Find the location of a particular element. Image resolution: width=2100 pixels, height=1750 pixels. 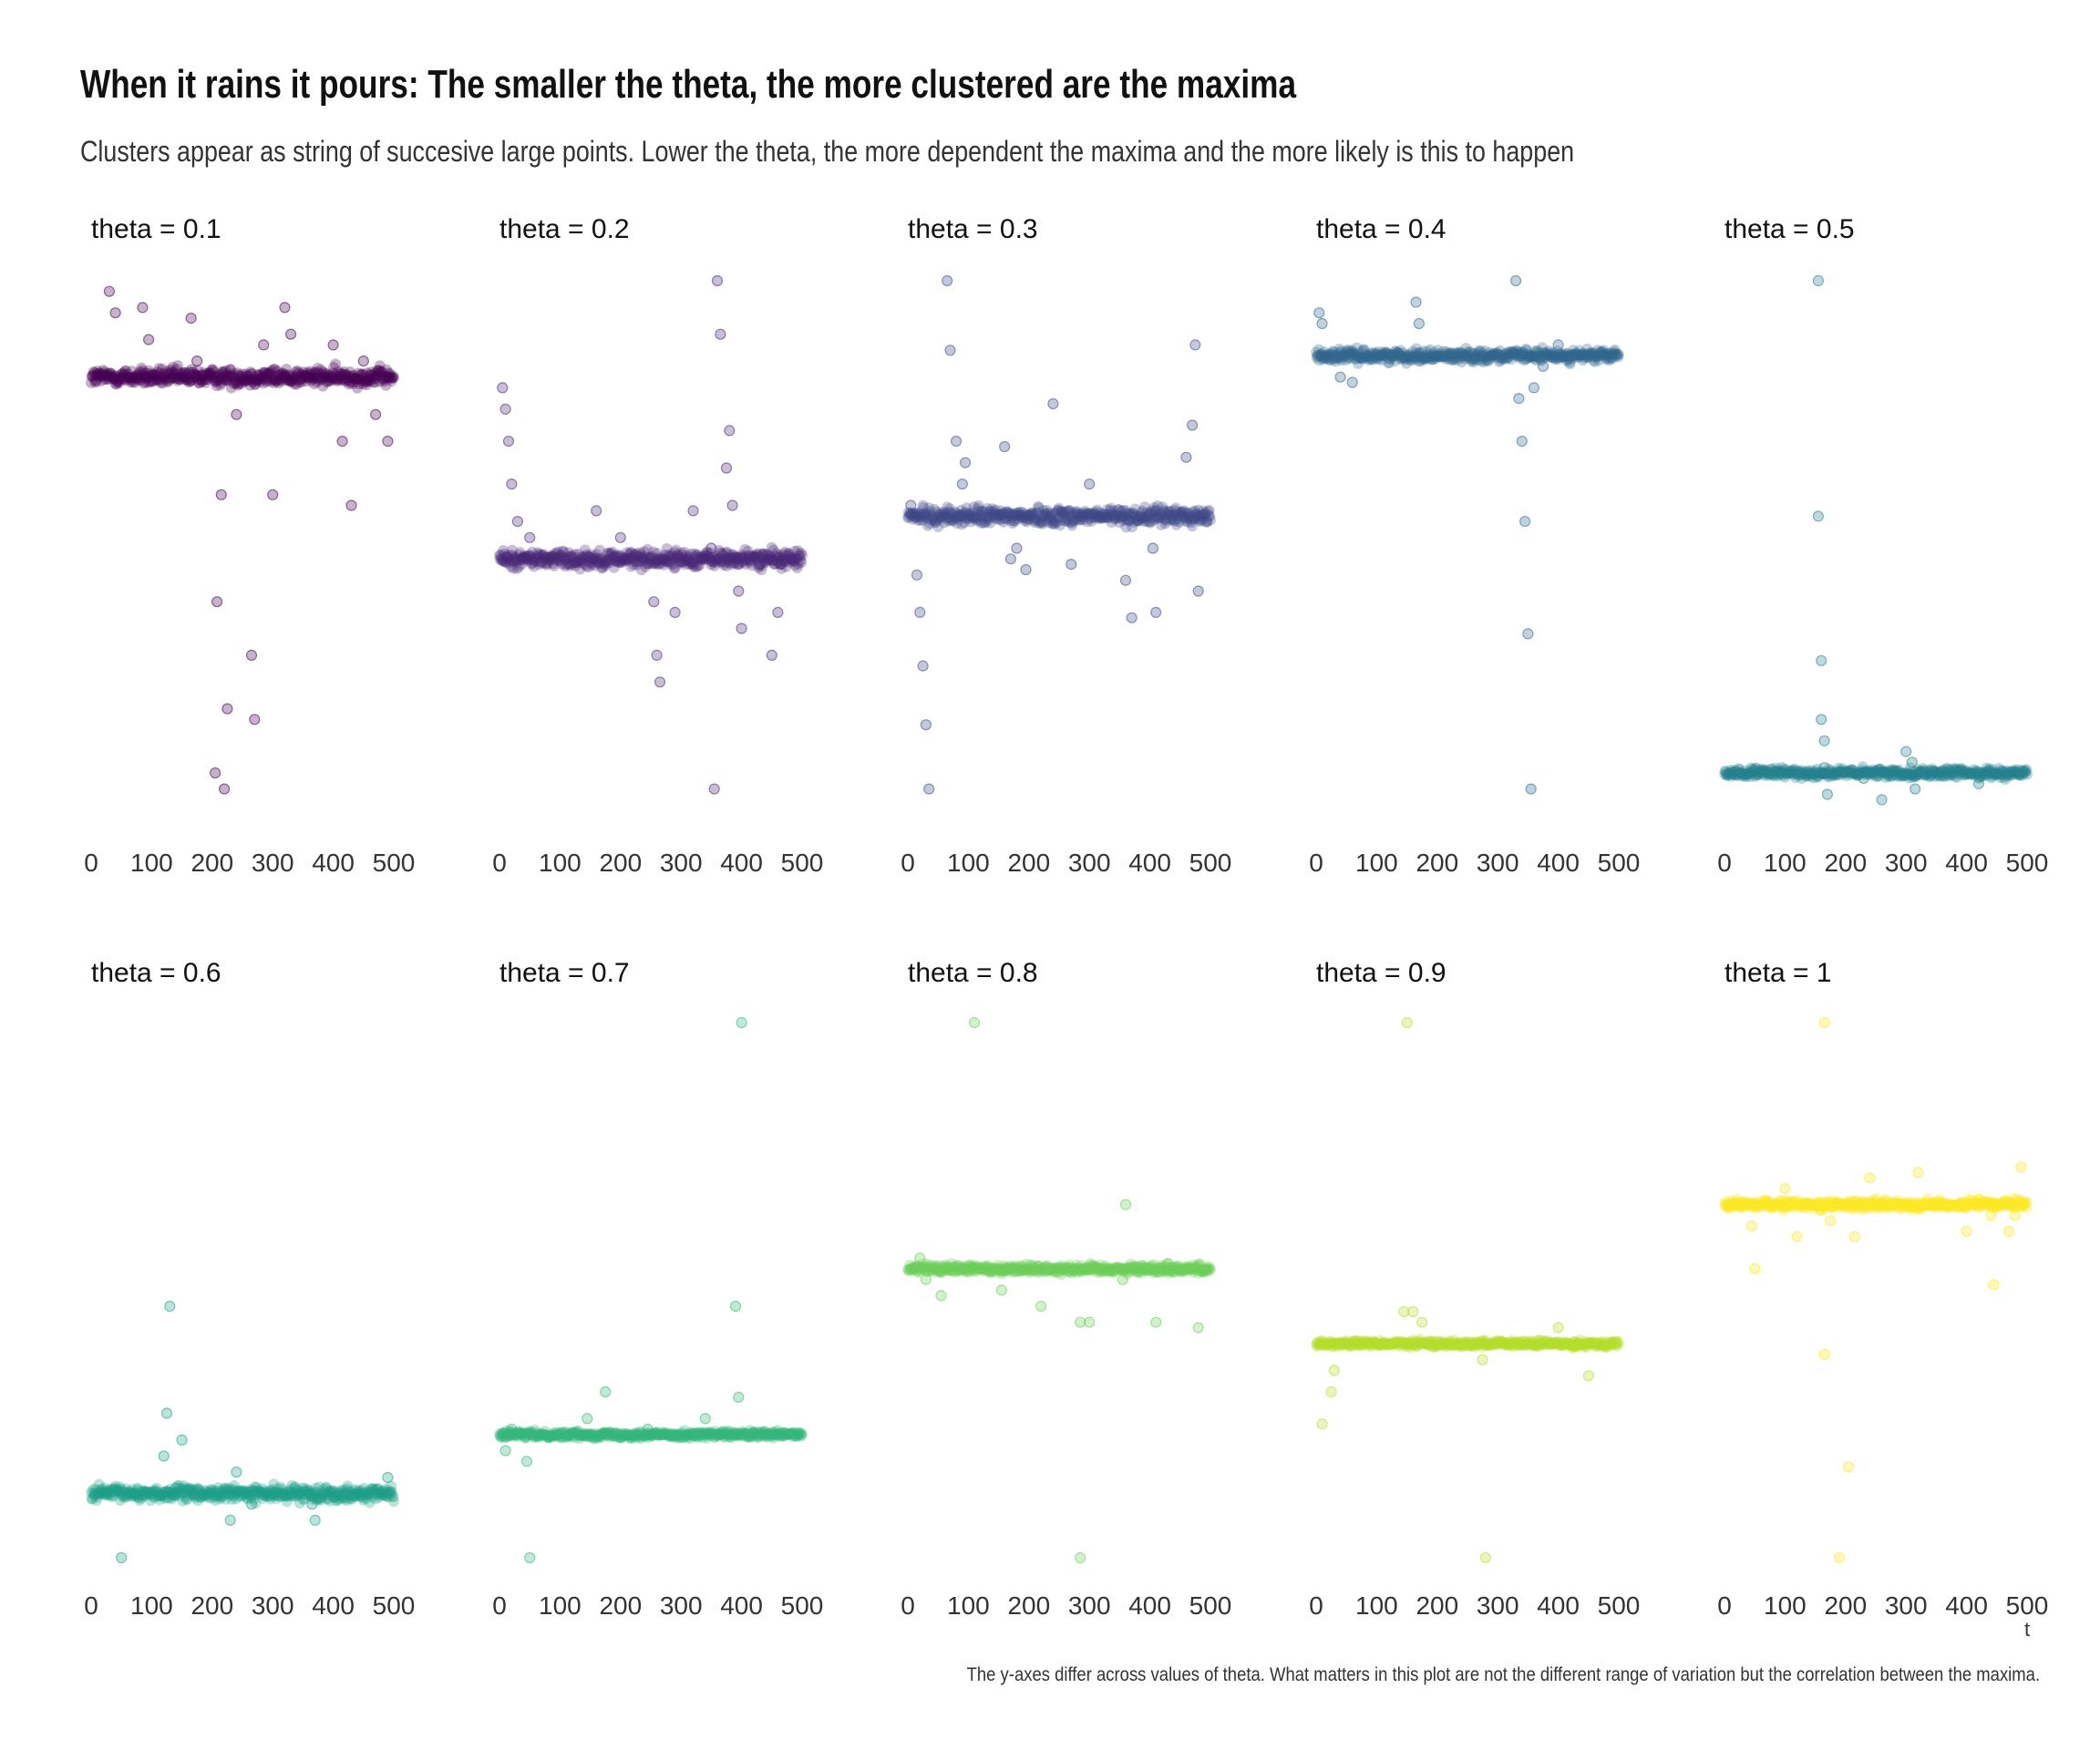

x-tick-label: 400 is located at coordinates (1558, 1606).